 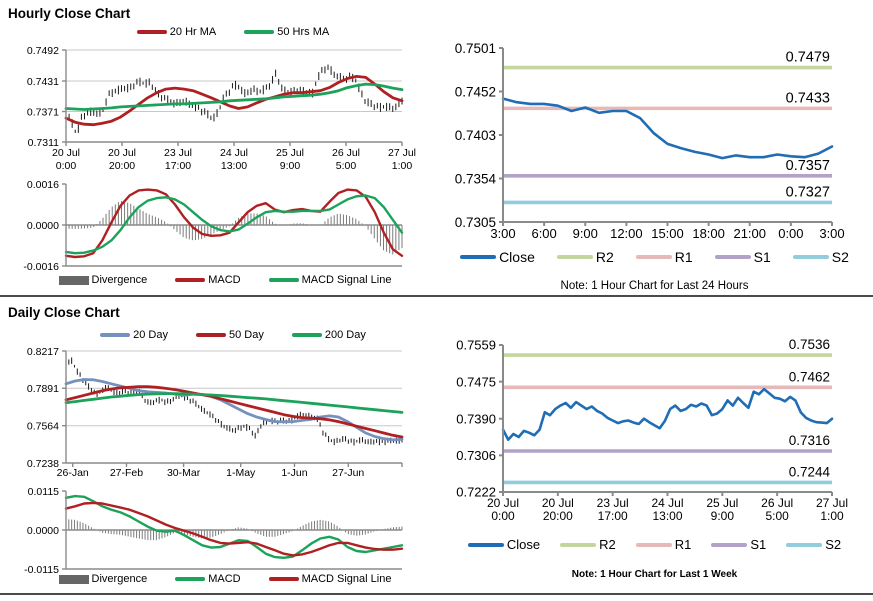 I want to click on legend-item: 50 Hrs MA, so click(x=286, y=32).